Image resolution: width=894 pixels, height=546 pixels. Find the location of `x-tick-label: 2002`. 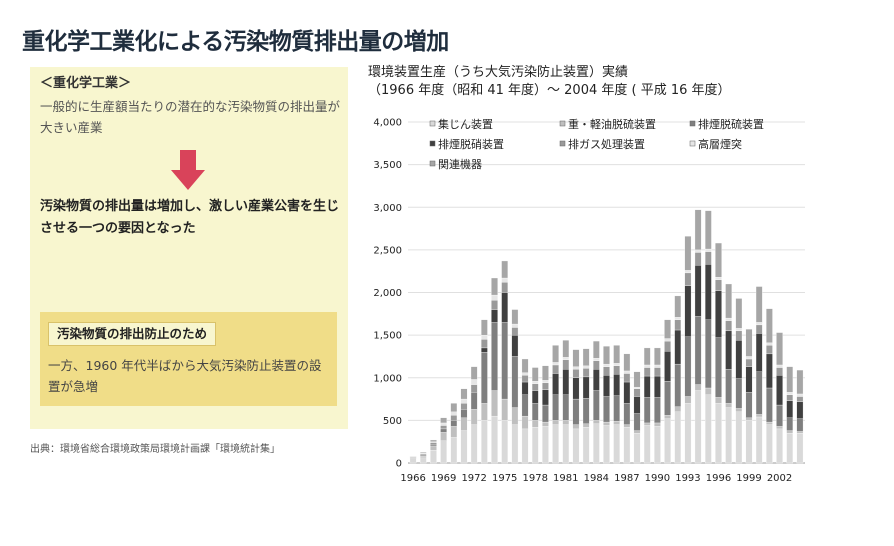

x-tick-label: 2002 is located at coordinates (779, 478).